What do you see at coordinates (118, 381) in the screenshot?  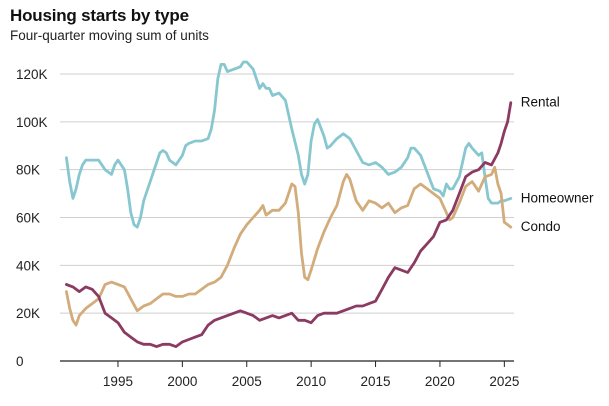 I see `x-tick-label: 1995` at bounding box center [118, 381].